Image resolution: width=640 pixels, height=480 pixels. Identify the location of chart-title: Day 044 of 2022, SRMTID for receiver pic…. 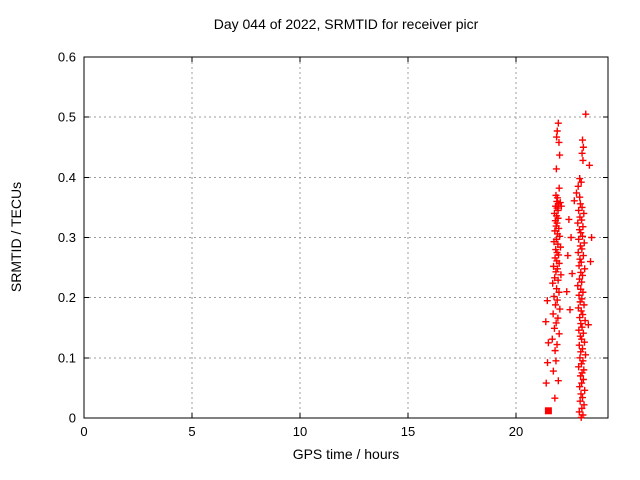
(346, 24).